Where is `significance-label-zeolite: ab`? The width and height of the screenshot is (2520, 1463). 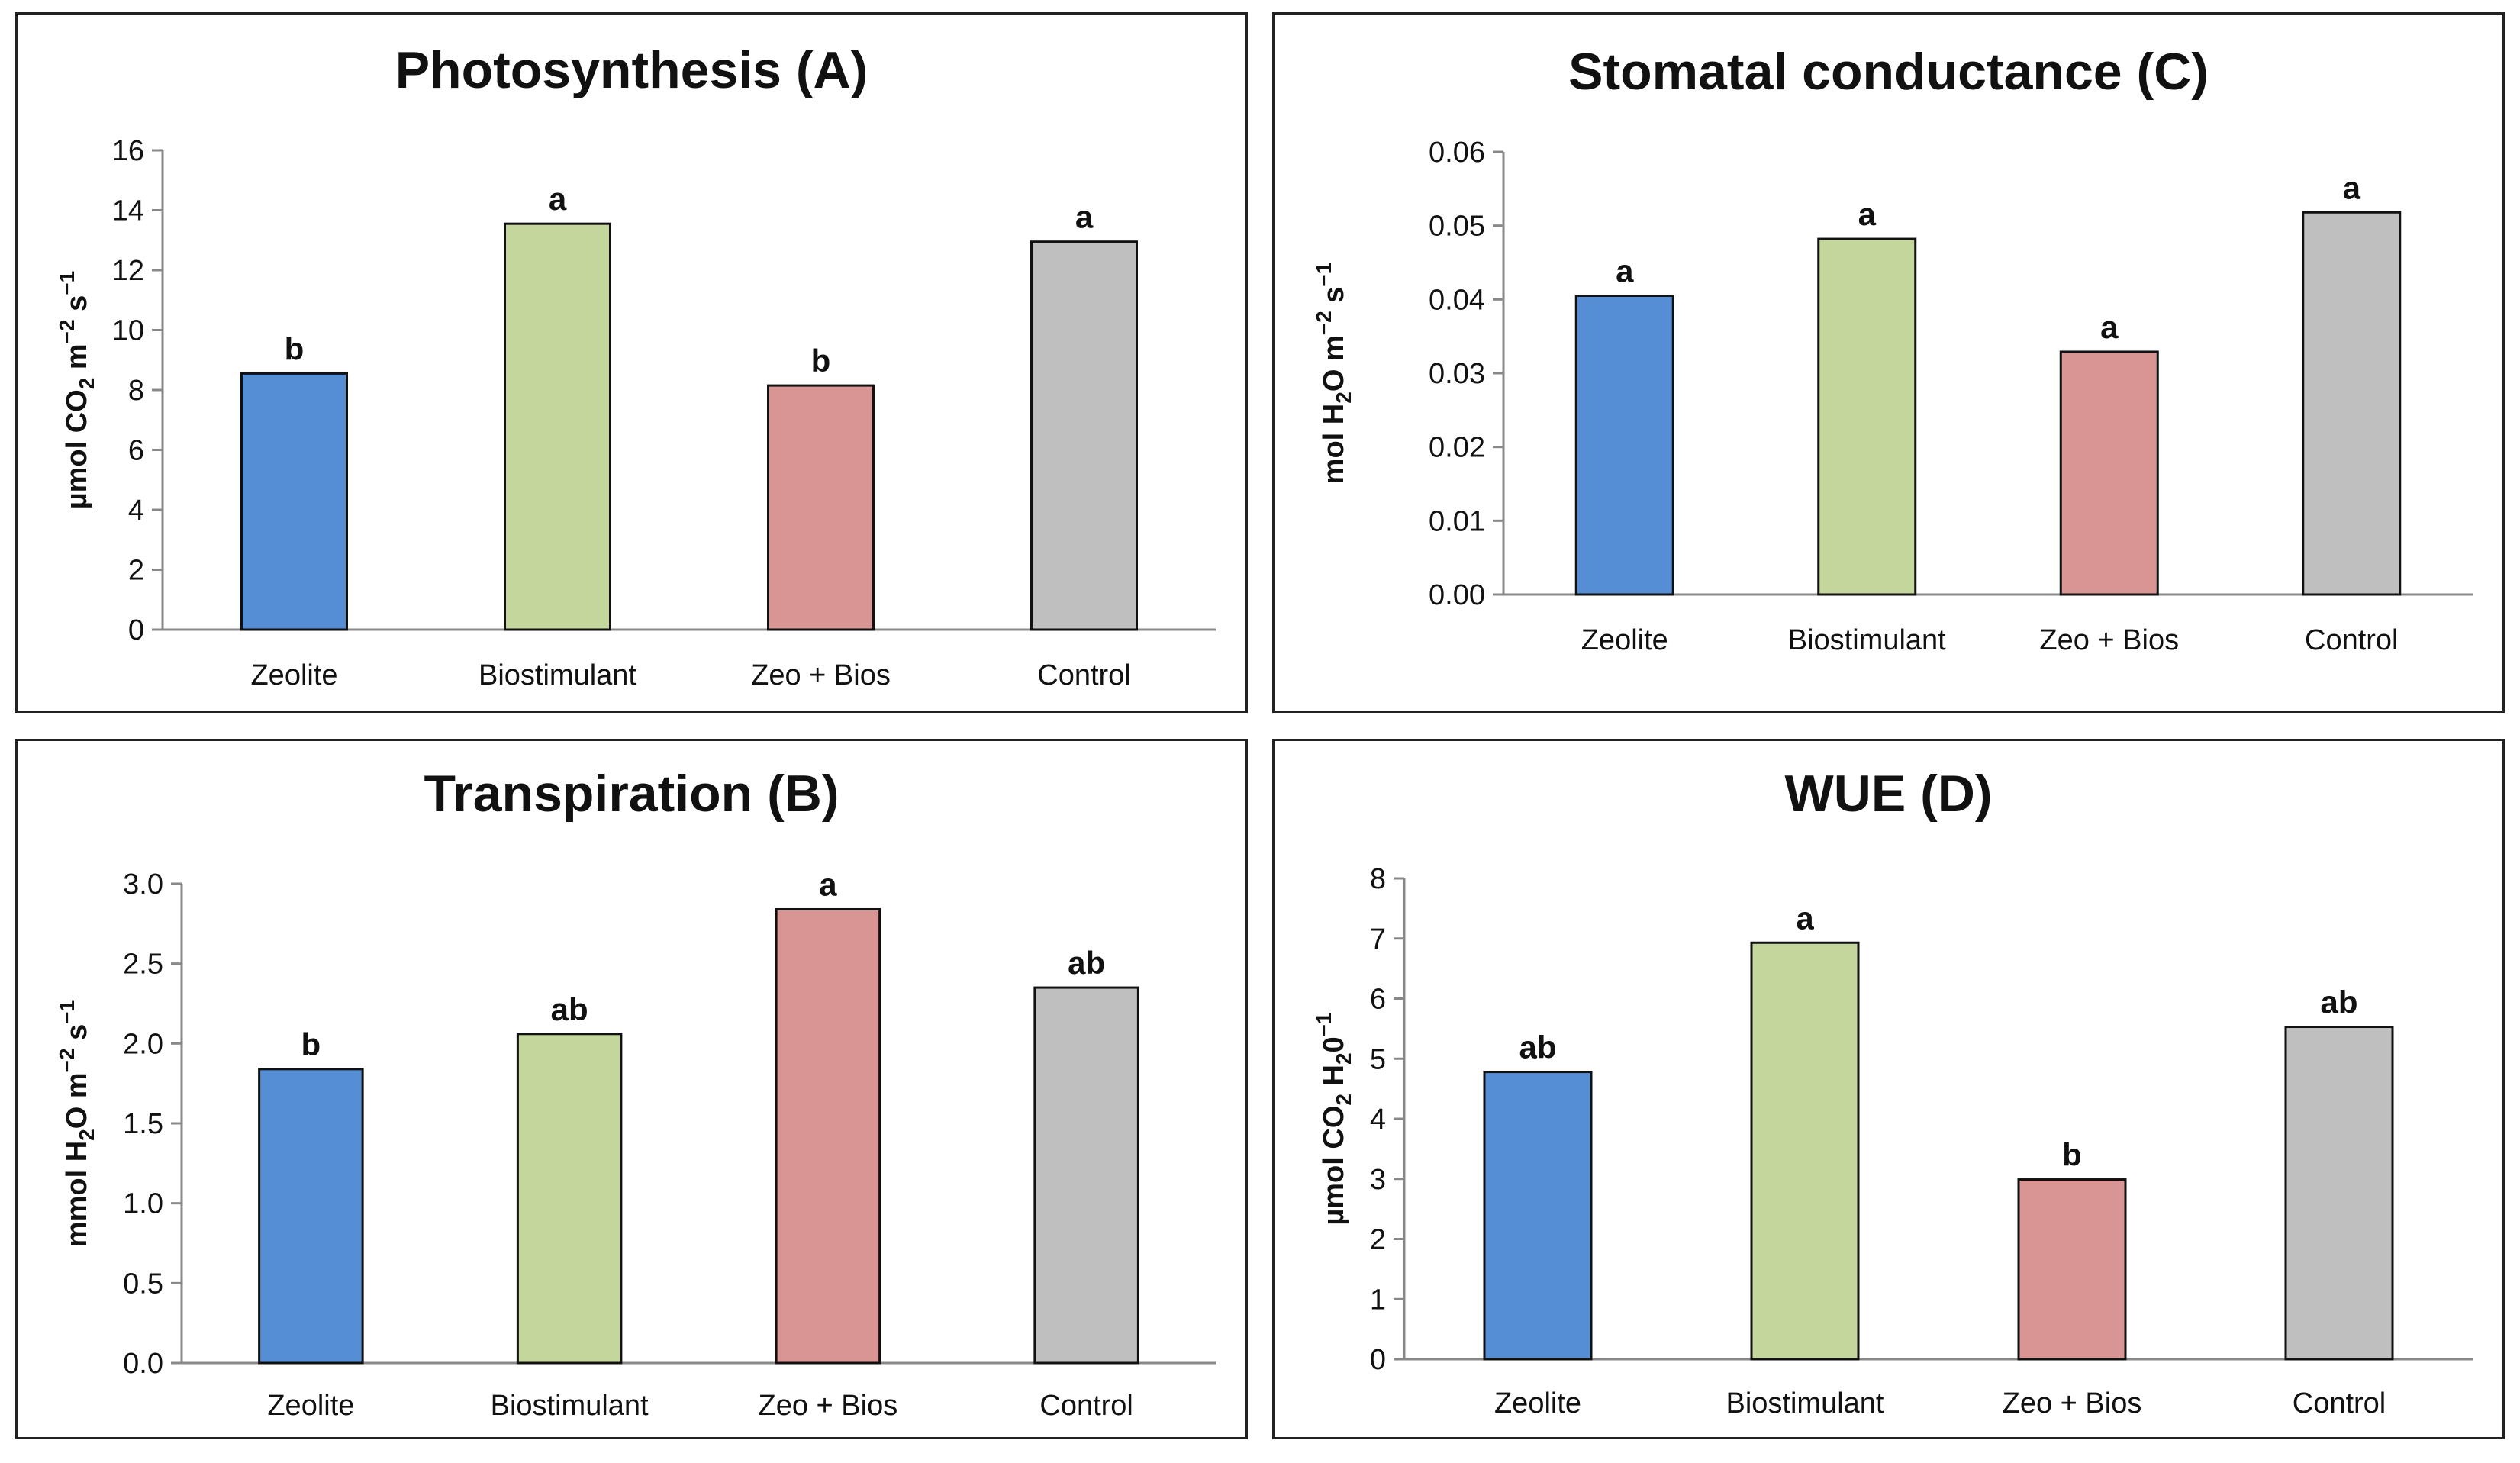
significance-label-zeolite: ab is located at coordinates (1537, 1047).